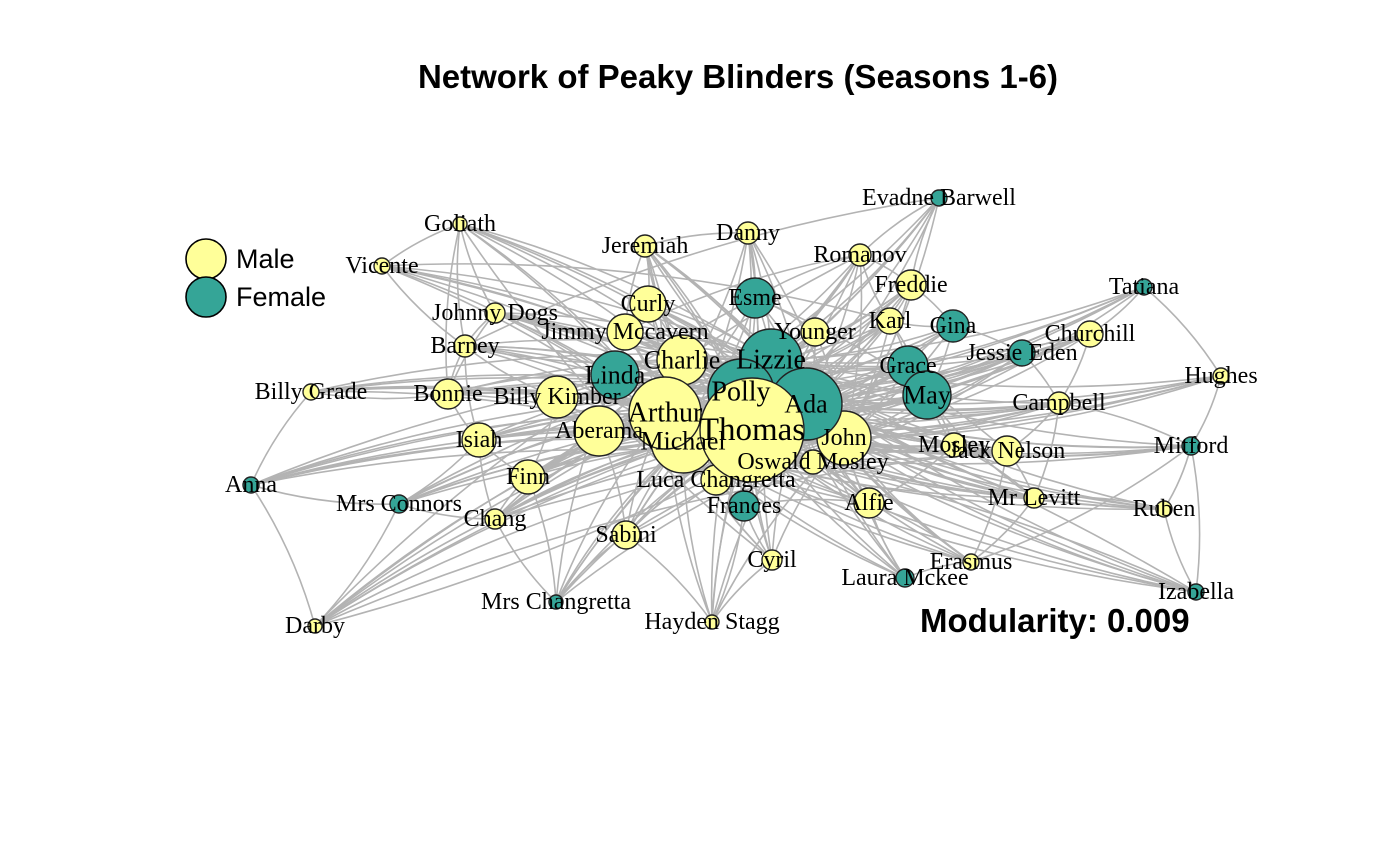 The width and height of the screenshot is (1398, 864). I want to click on node-jimmy-mccavern, so click(625, 332).